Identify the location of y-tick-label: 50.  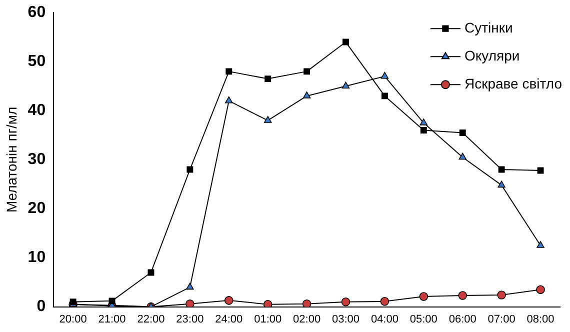
(37, 61).